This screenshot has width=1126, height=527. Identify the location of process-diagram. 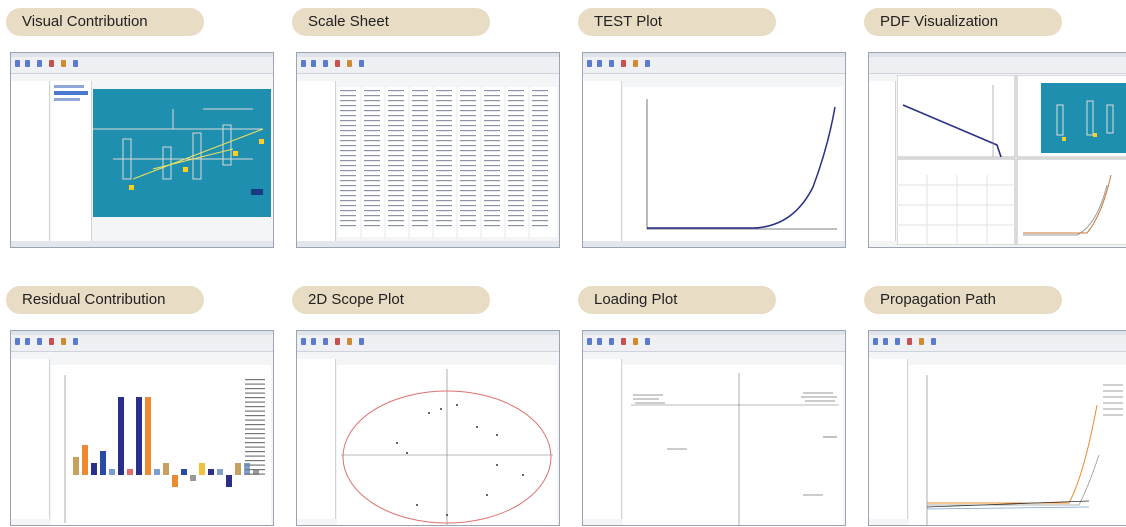
(182, 153).